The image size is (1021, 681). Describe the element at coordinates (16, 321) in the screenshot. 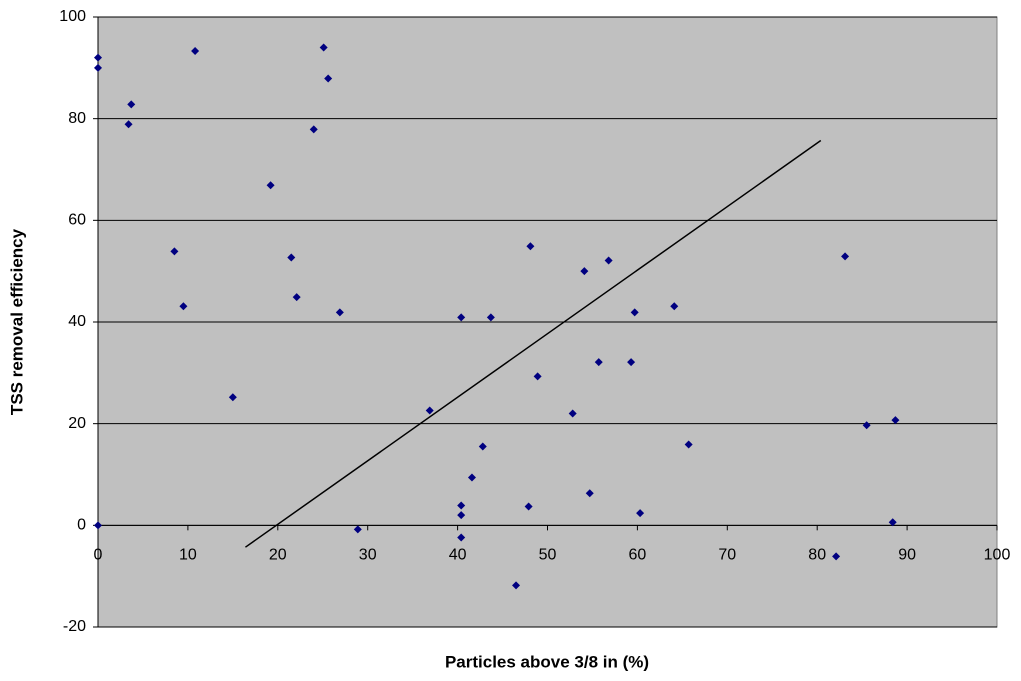

I see `y-axis-title: TSS removal efficiency` at that location.